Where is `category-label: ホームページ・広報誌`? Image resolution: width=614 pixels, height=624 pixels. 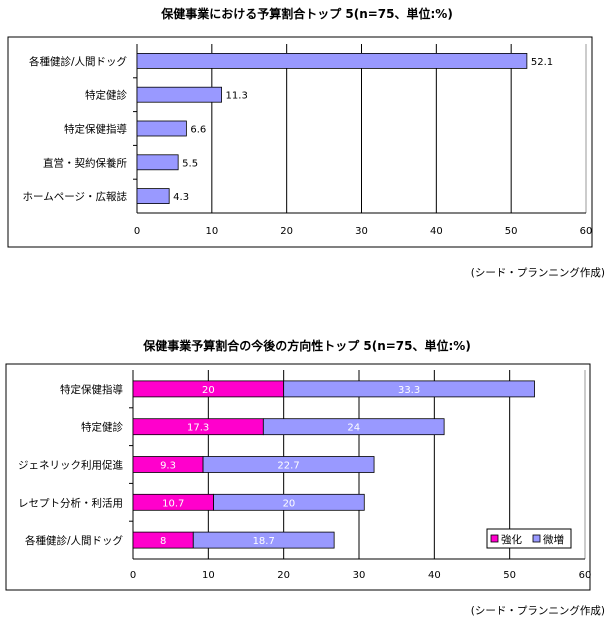 category-label: ホームページ・広報誌 is located at coordinates (75, 196).